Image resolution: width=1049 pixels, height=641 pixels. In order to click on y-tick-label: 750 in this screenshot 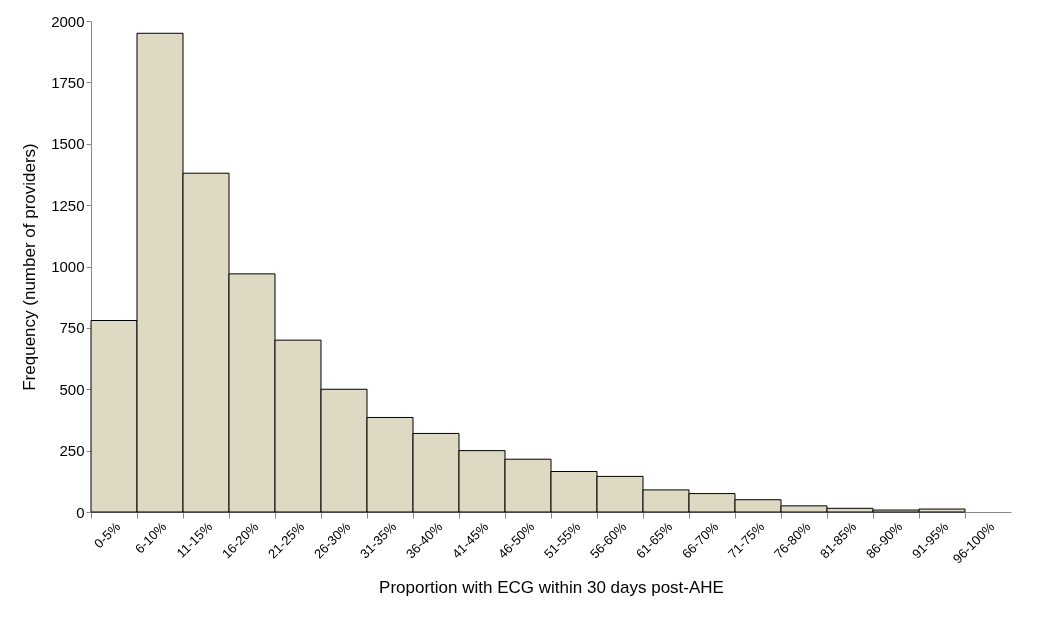, I will do `click(72, 328)`.